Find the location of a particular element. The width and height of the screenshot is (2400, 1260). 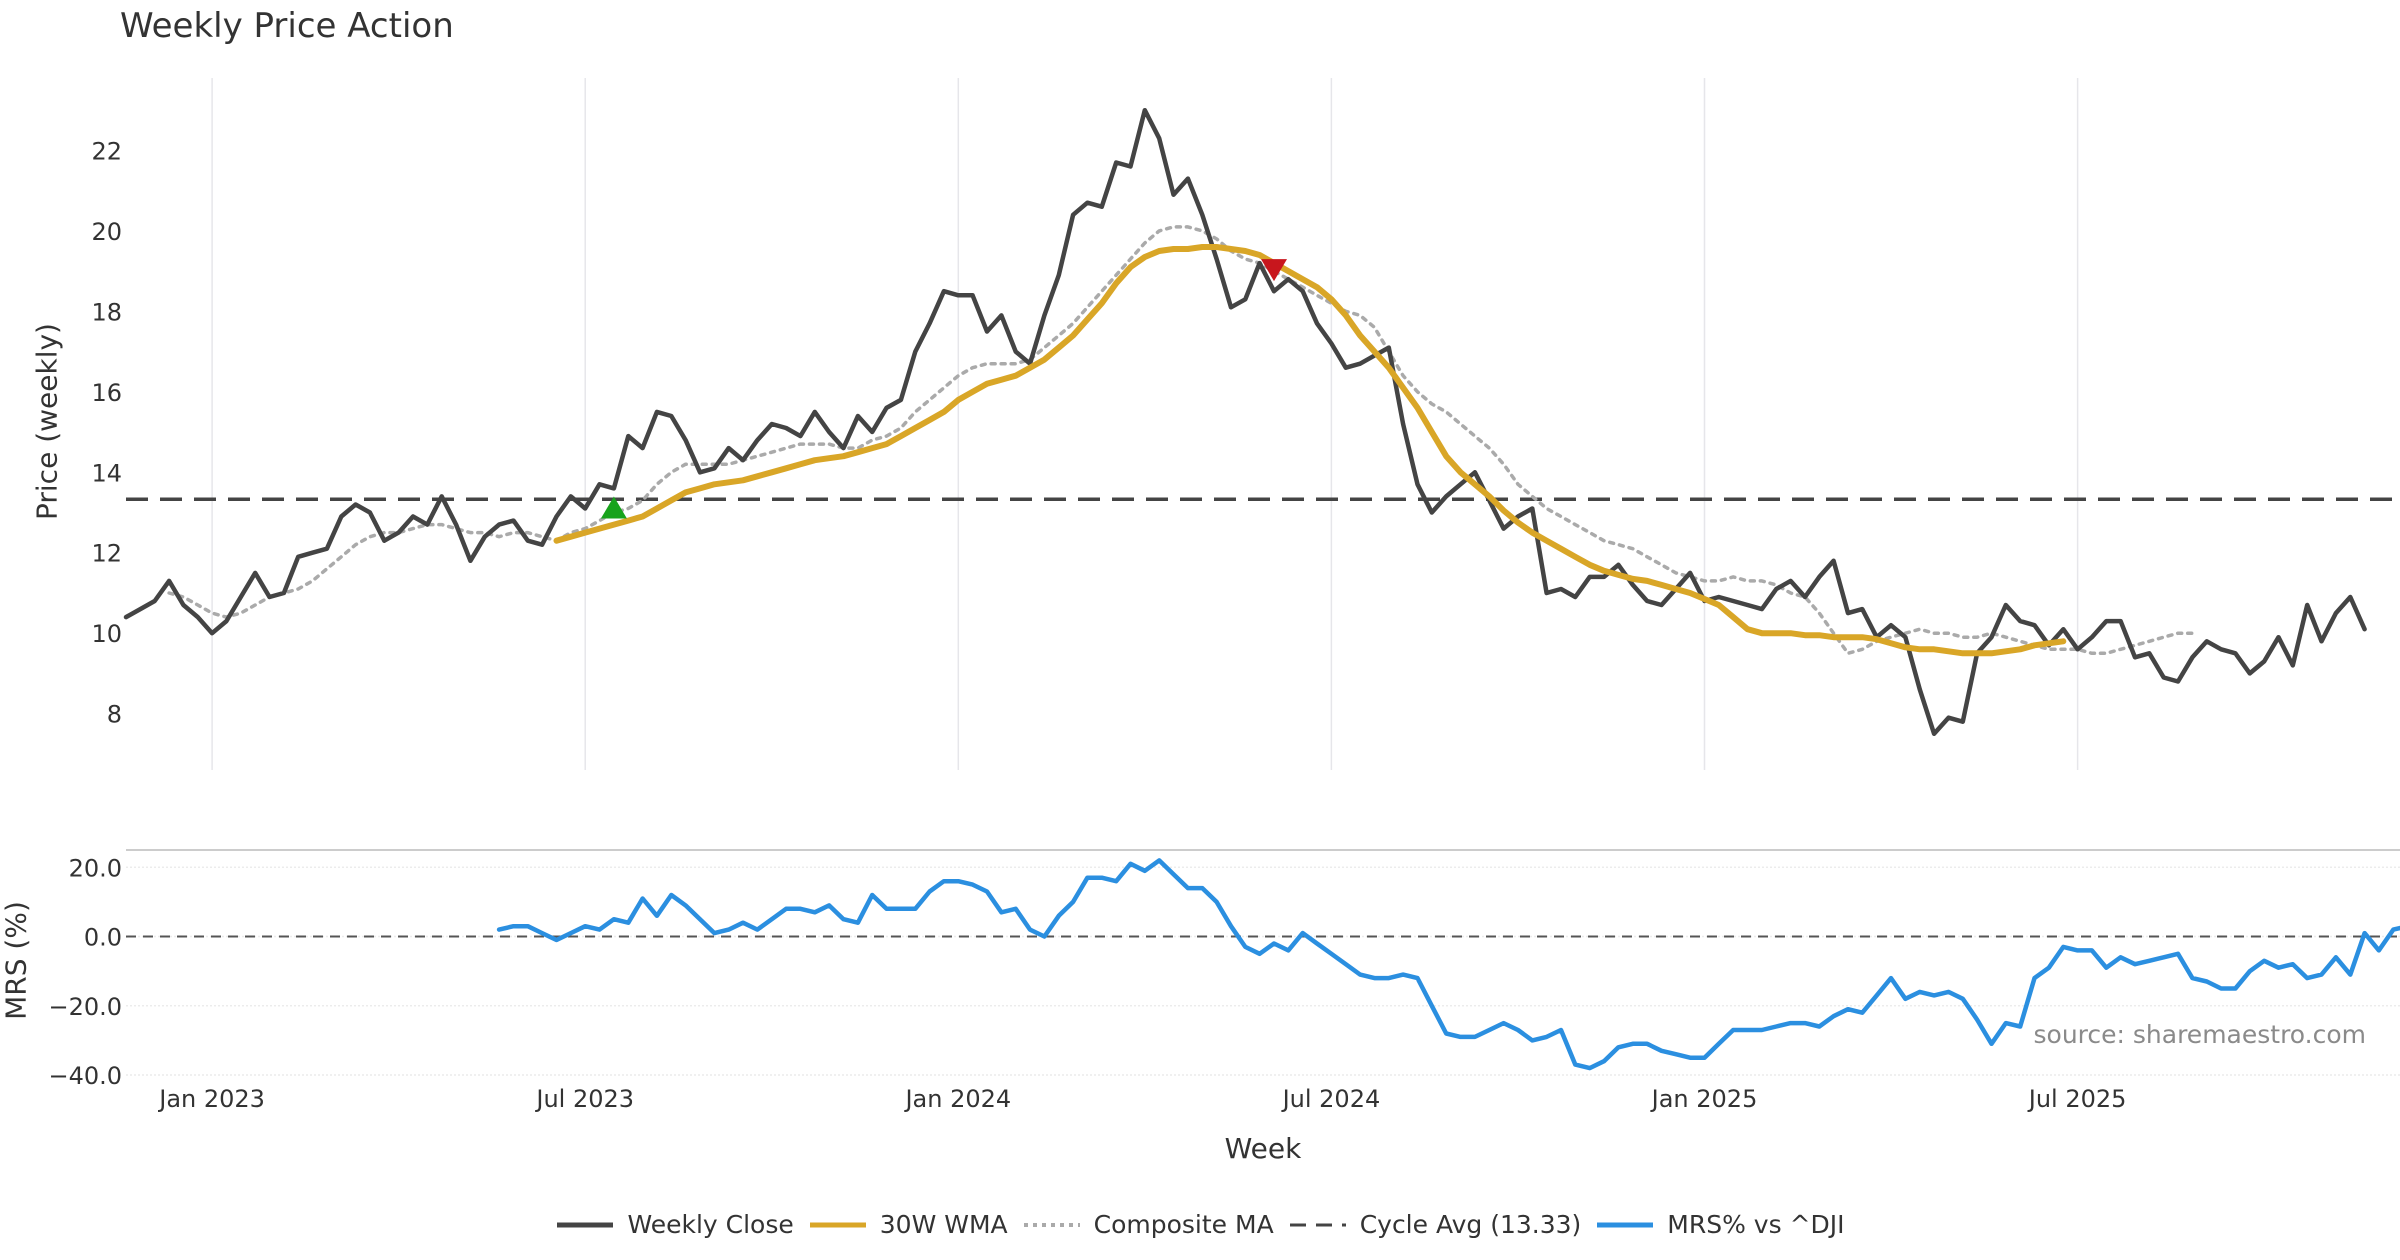

legend-item-30w-wma: 30W WMA is located at coordinates (908, 1224).